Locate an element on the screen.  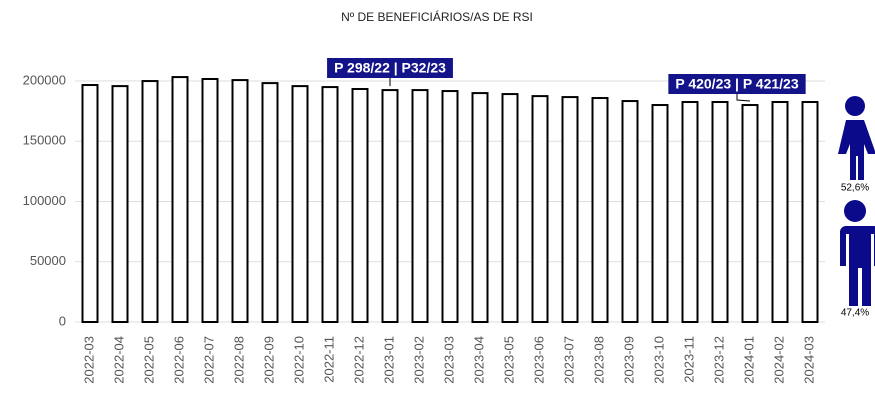
female-icon is located at coordinates (856, 138).